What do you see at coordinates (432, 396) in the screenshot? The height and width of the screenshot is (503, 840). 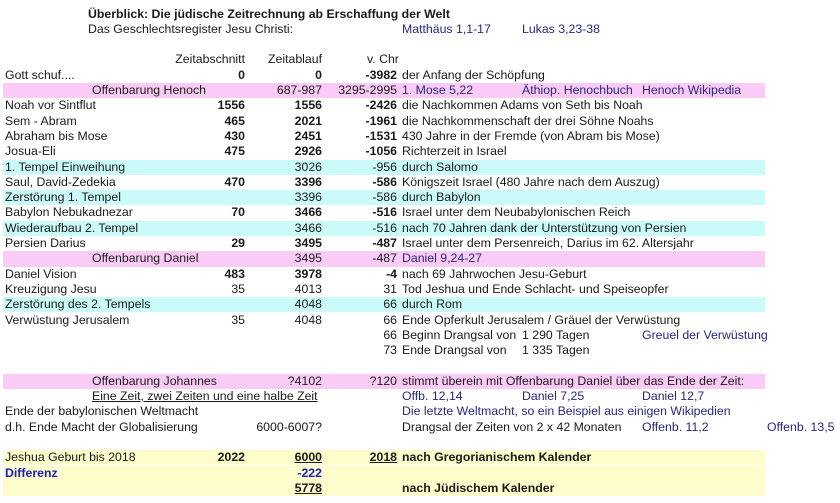 I see `bible-reference-link: Offb. 12,14` at bounding box center [432, 396].